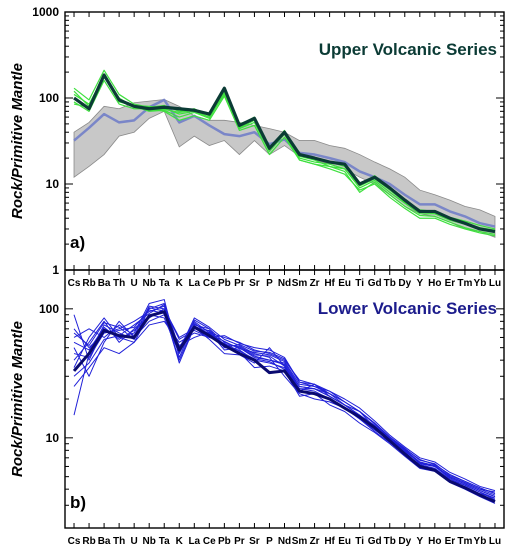 Image resolution: width=522 pixels, height=550 pixels. What do you see at coordinates (77, 242) in the screenshot?
I see `panel-label: a)` at bounding box center [77, 242].